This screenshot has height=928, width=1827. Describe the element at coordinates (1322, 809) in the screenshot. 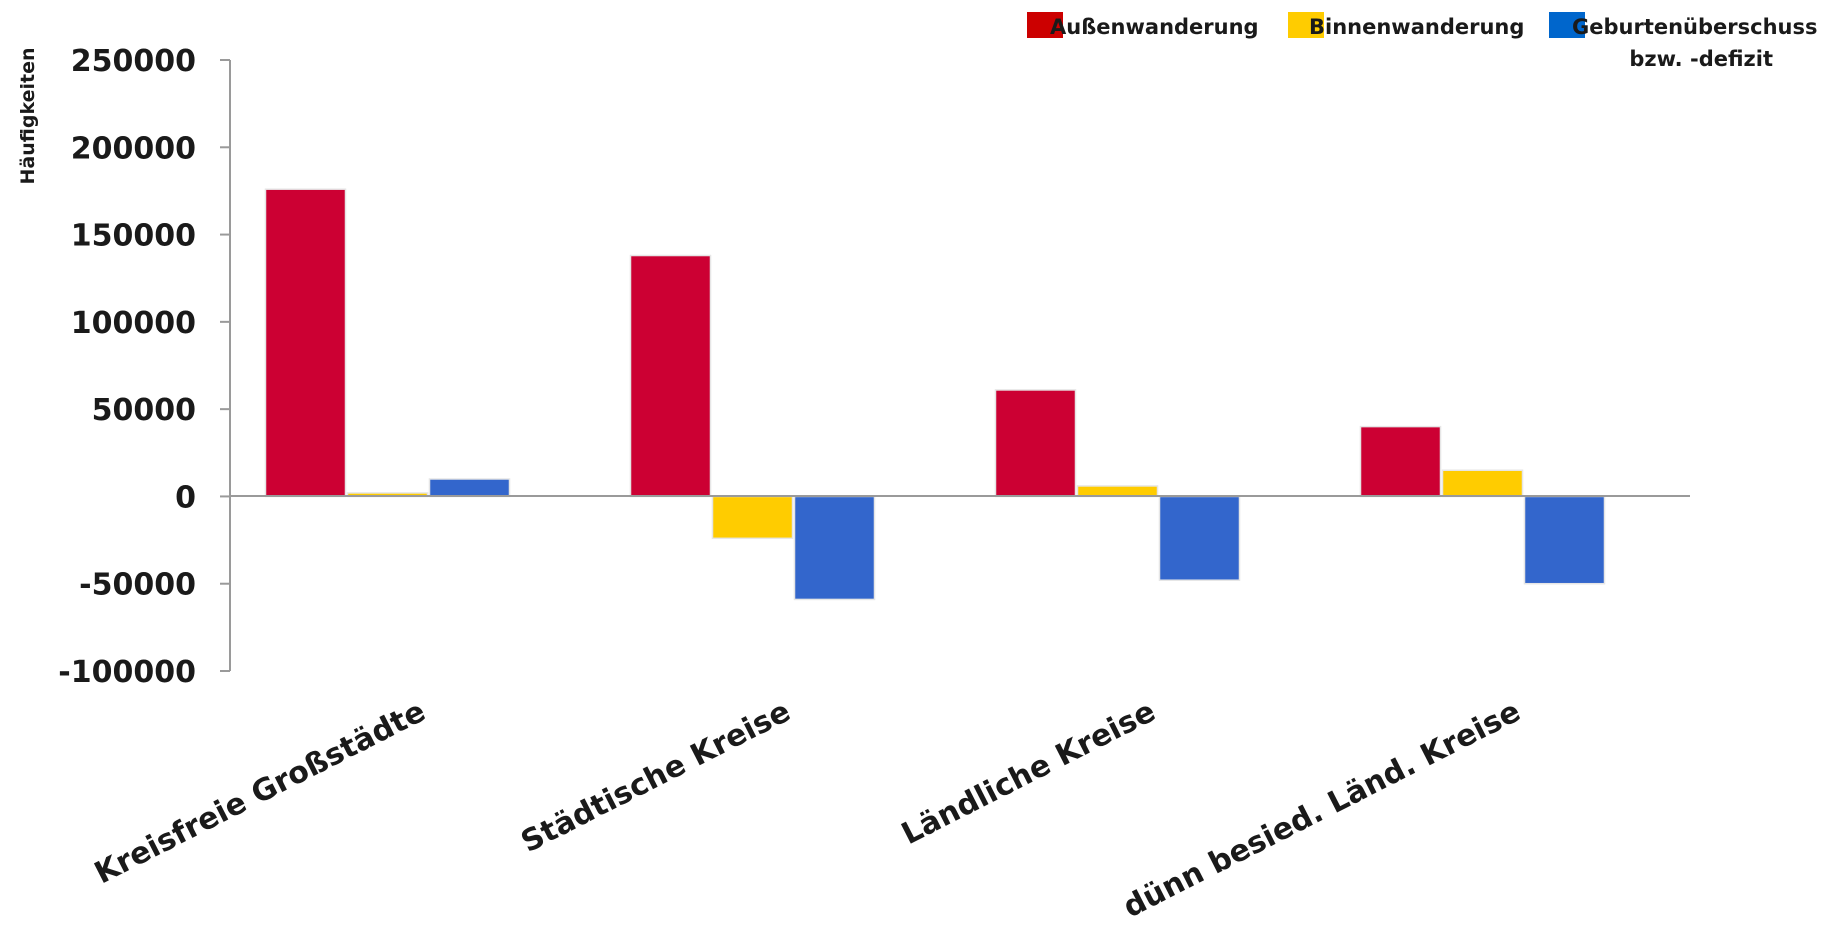

I see `x-category-label: dünn besied. Länd. Kreise` at that location.